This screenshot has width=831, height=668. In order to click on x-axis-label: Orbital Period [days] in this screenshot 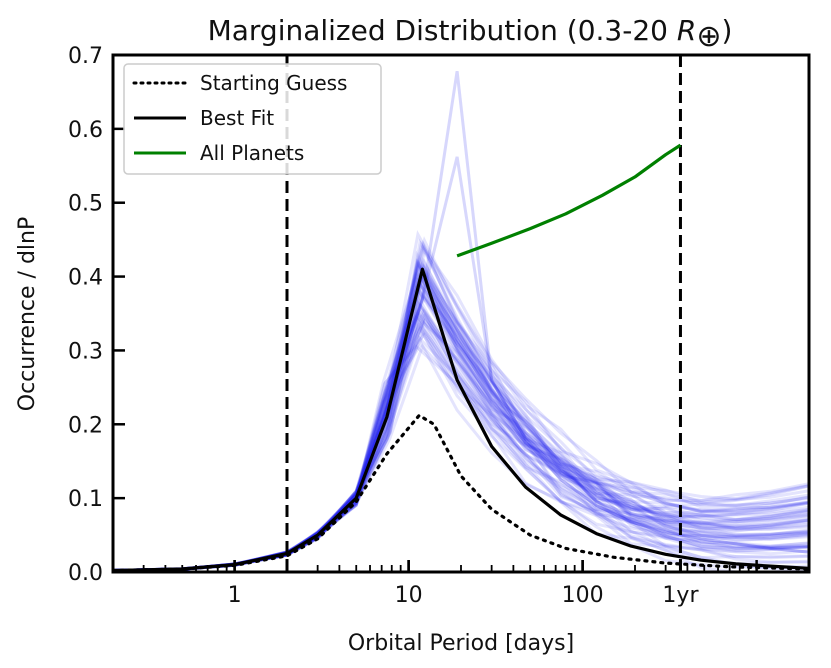, I will do `click(461, 643)`.